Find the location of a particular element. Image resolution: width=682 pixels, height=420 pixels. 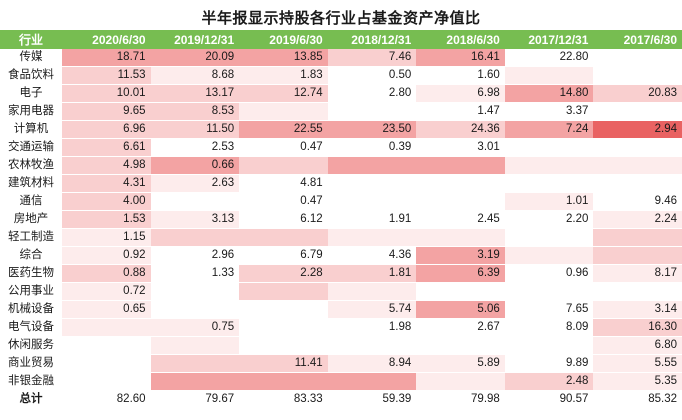

table-row: 建筑材料 4.31 2.63 4.81 is located at coordinates (341, 183).